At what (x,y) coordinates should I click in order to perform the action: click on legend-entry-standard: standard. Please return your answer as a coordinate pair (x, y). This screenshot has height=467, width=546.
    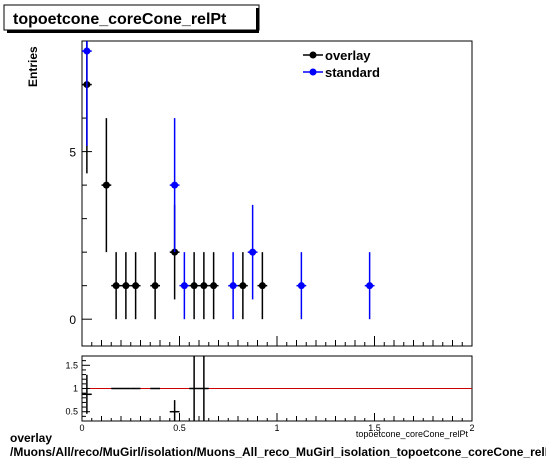
    Looking at the image, I should click on (341, 72).